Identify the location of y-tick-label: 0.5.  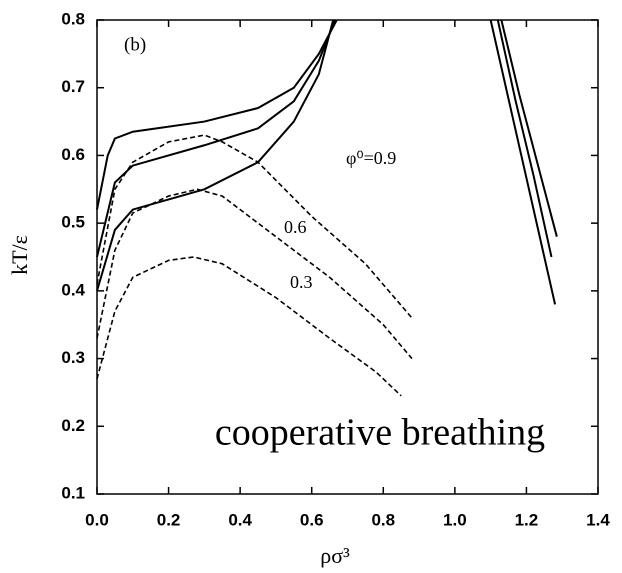
(73, 222).